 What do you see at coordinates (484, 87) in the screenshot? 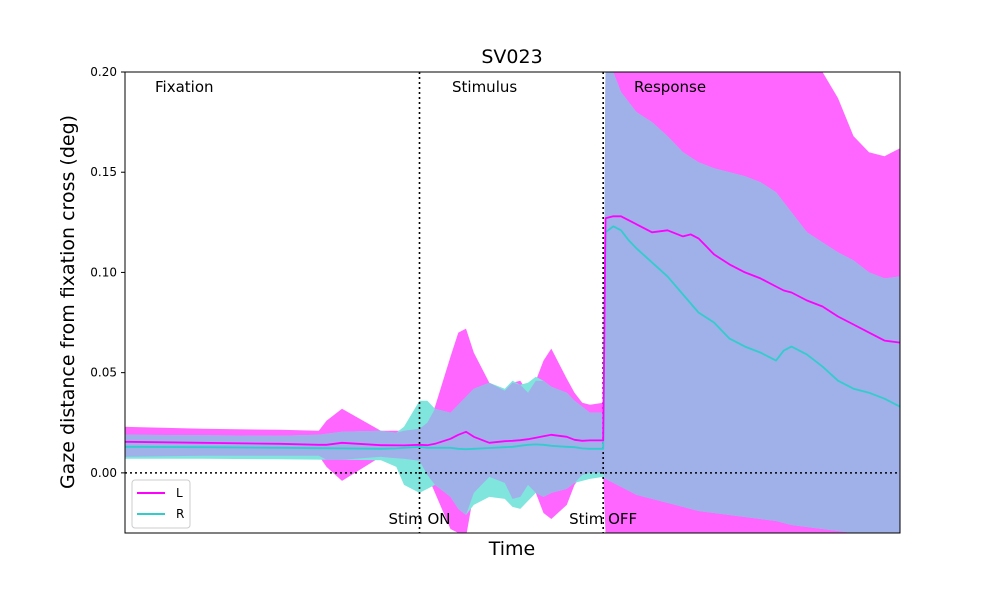
I see `phase-label-stimulus: Stimulus` at bounding box center [484, 87].